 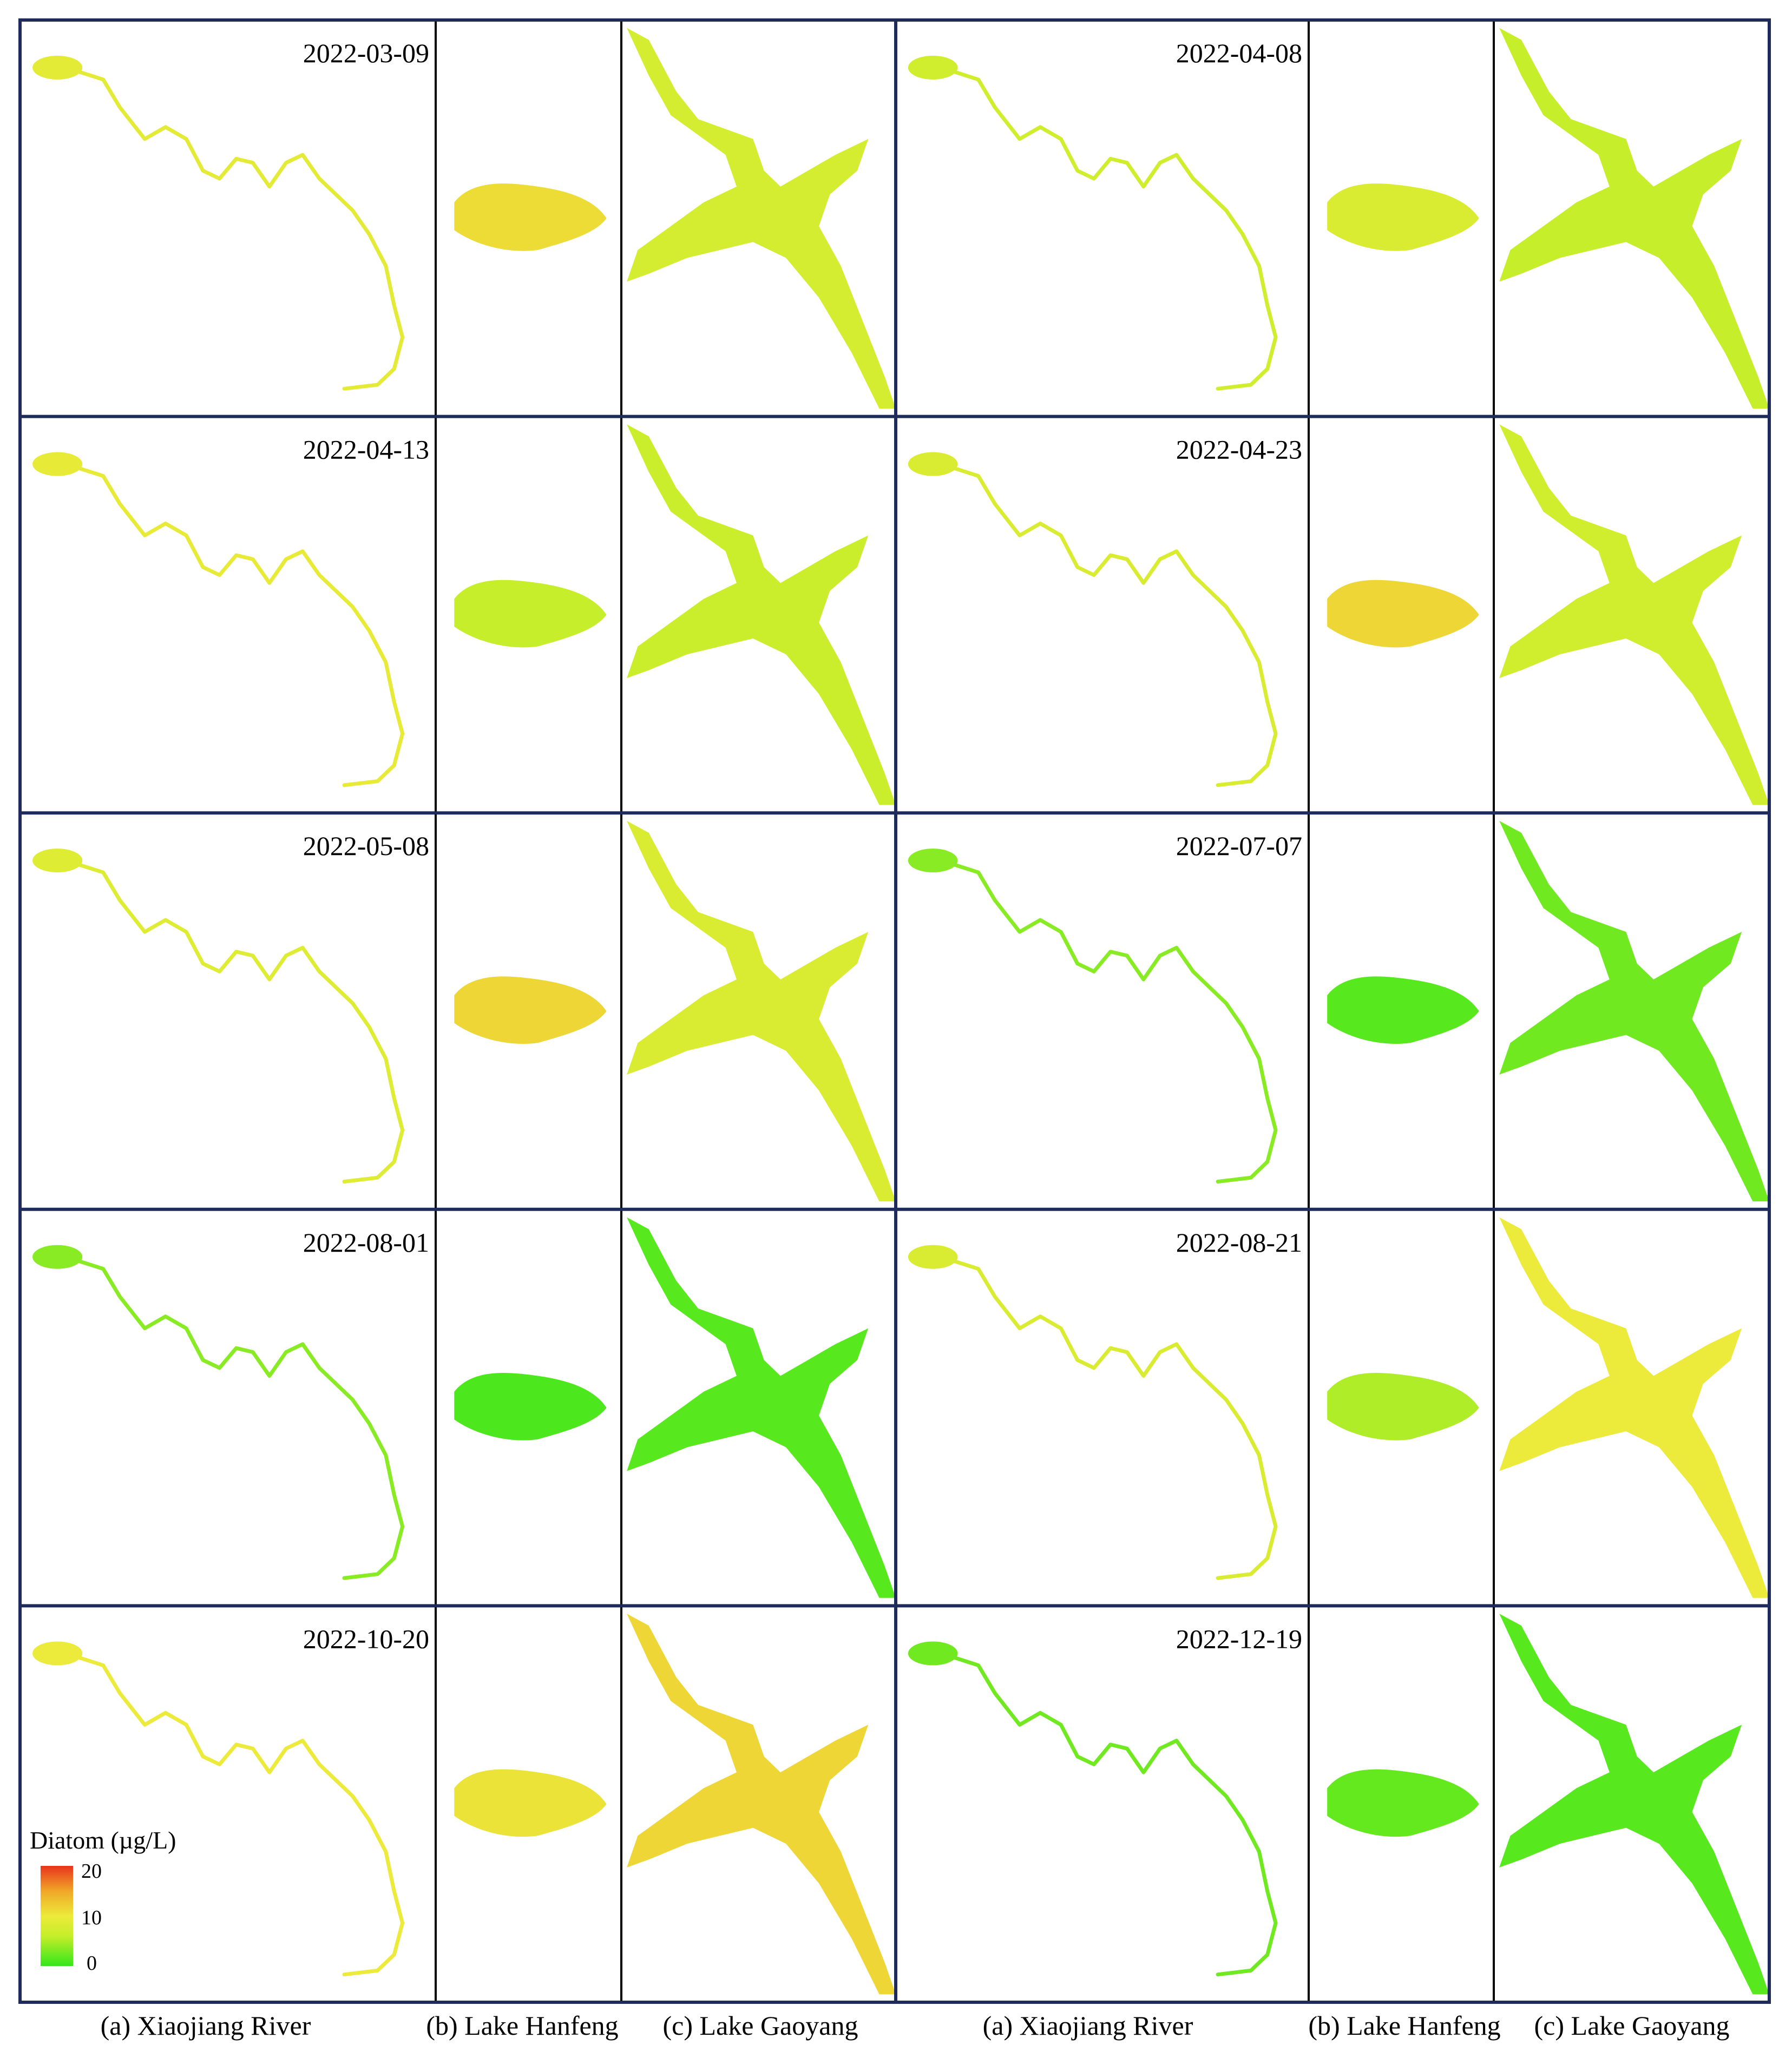 I want to click on date-label-right: 2022-04-08, so click(x=1239, y=53).